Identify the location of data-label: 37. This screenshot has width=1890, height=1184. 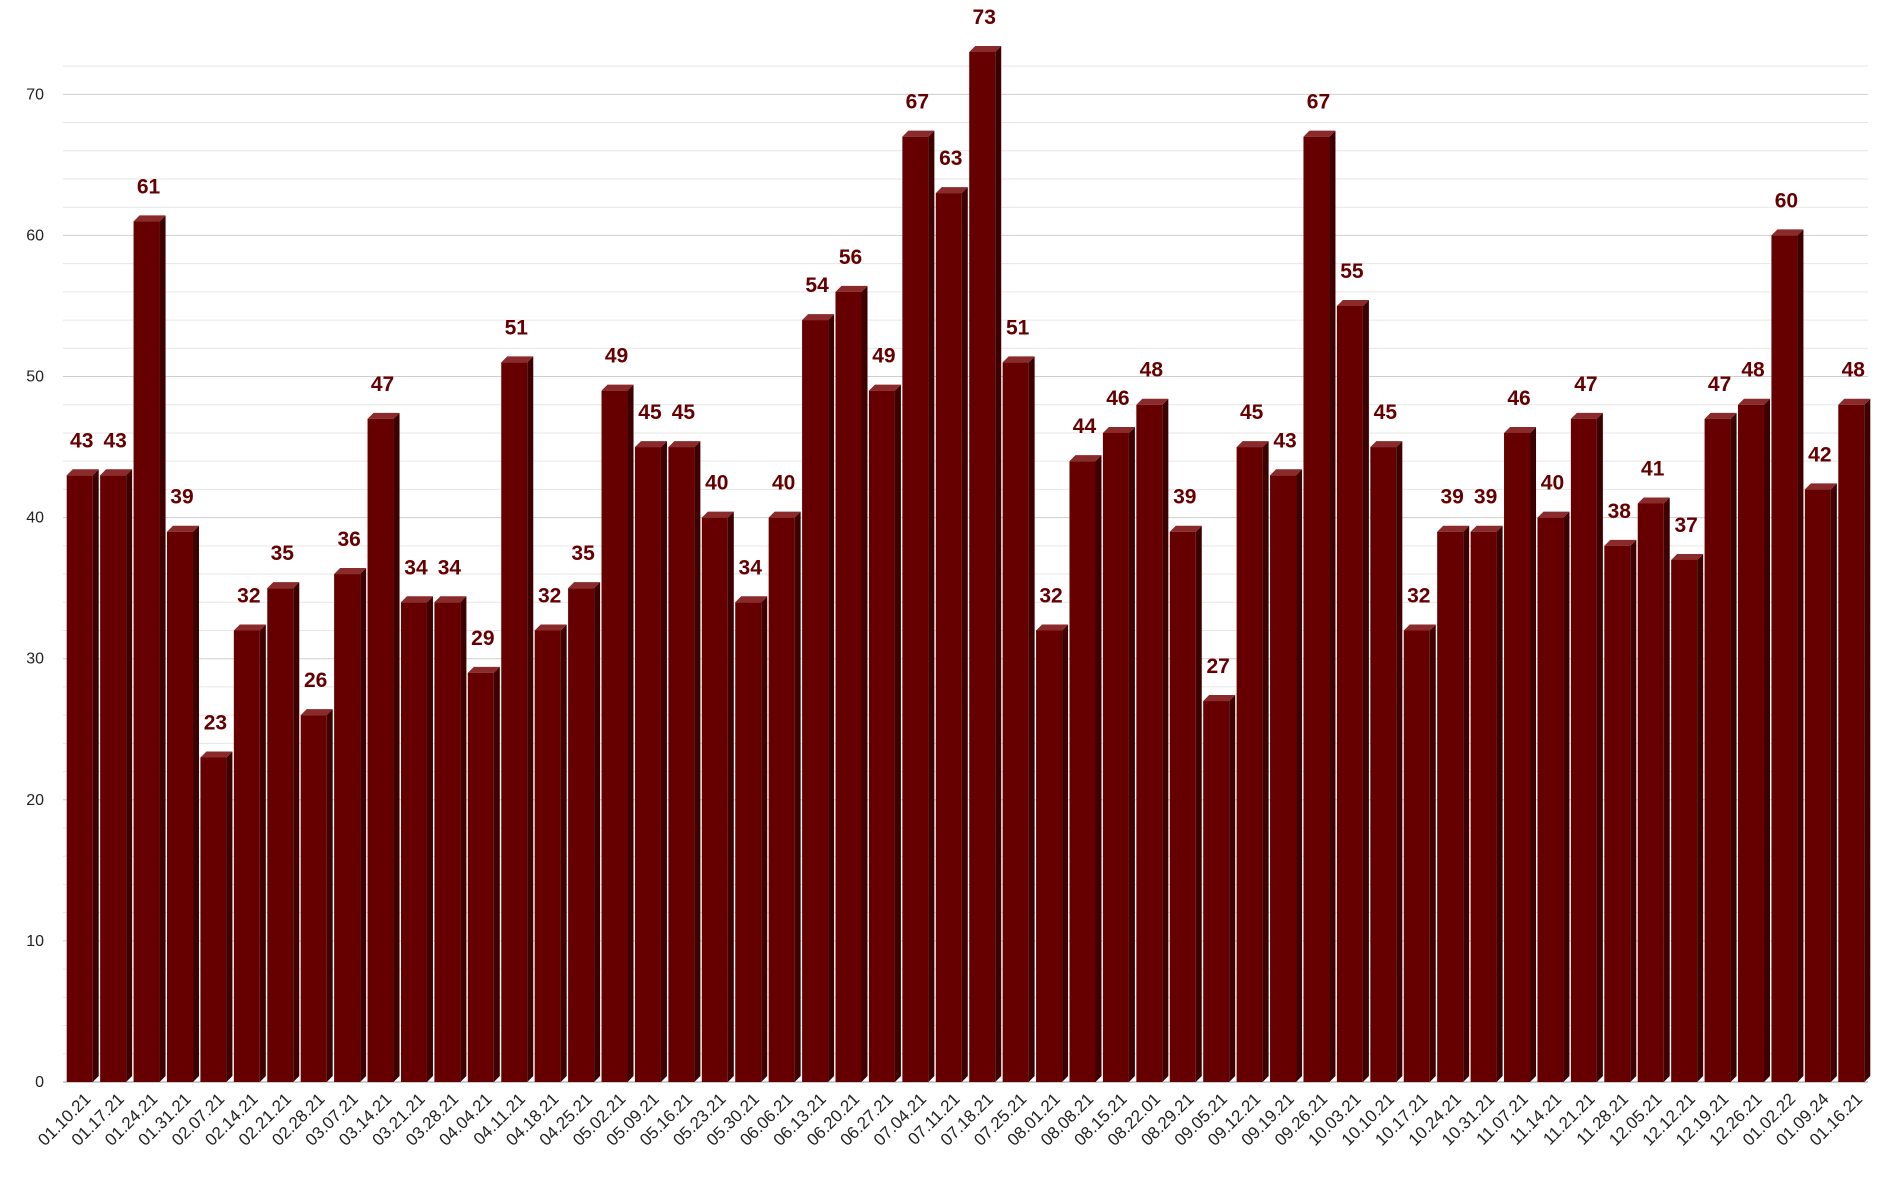
(1685, 525).